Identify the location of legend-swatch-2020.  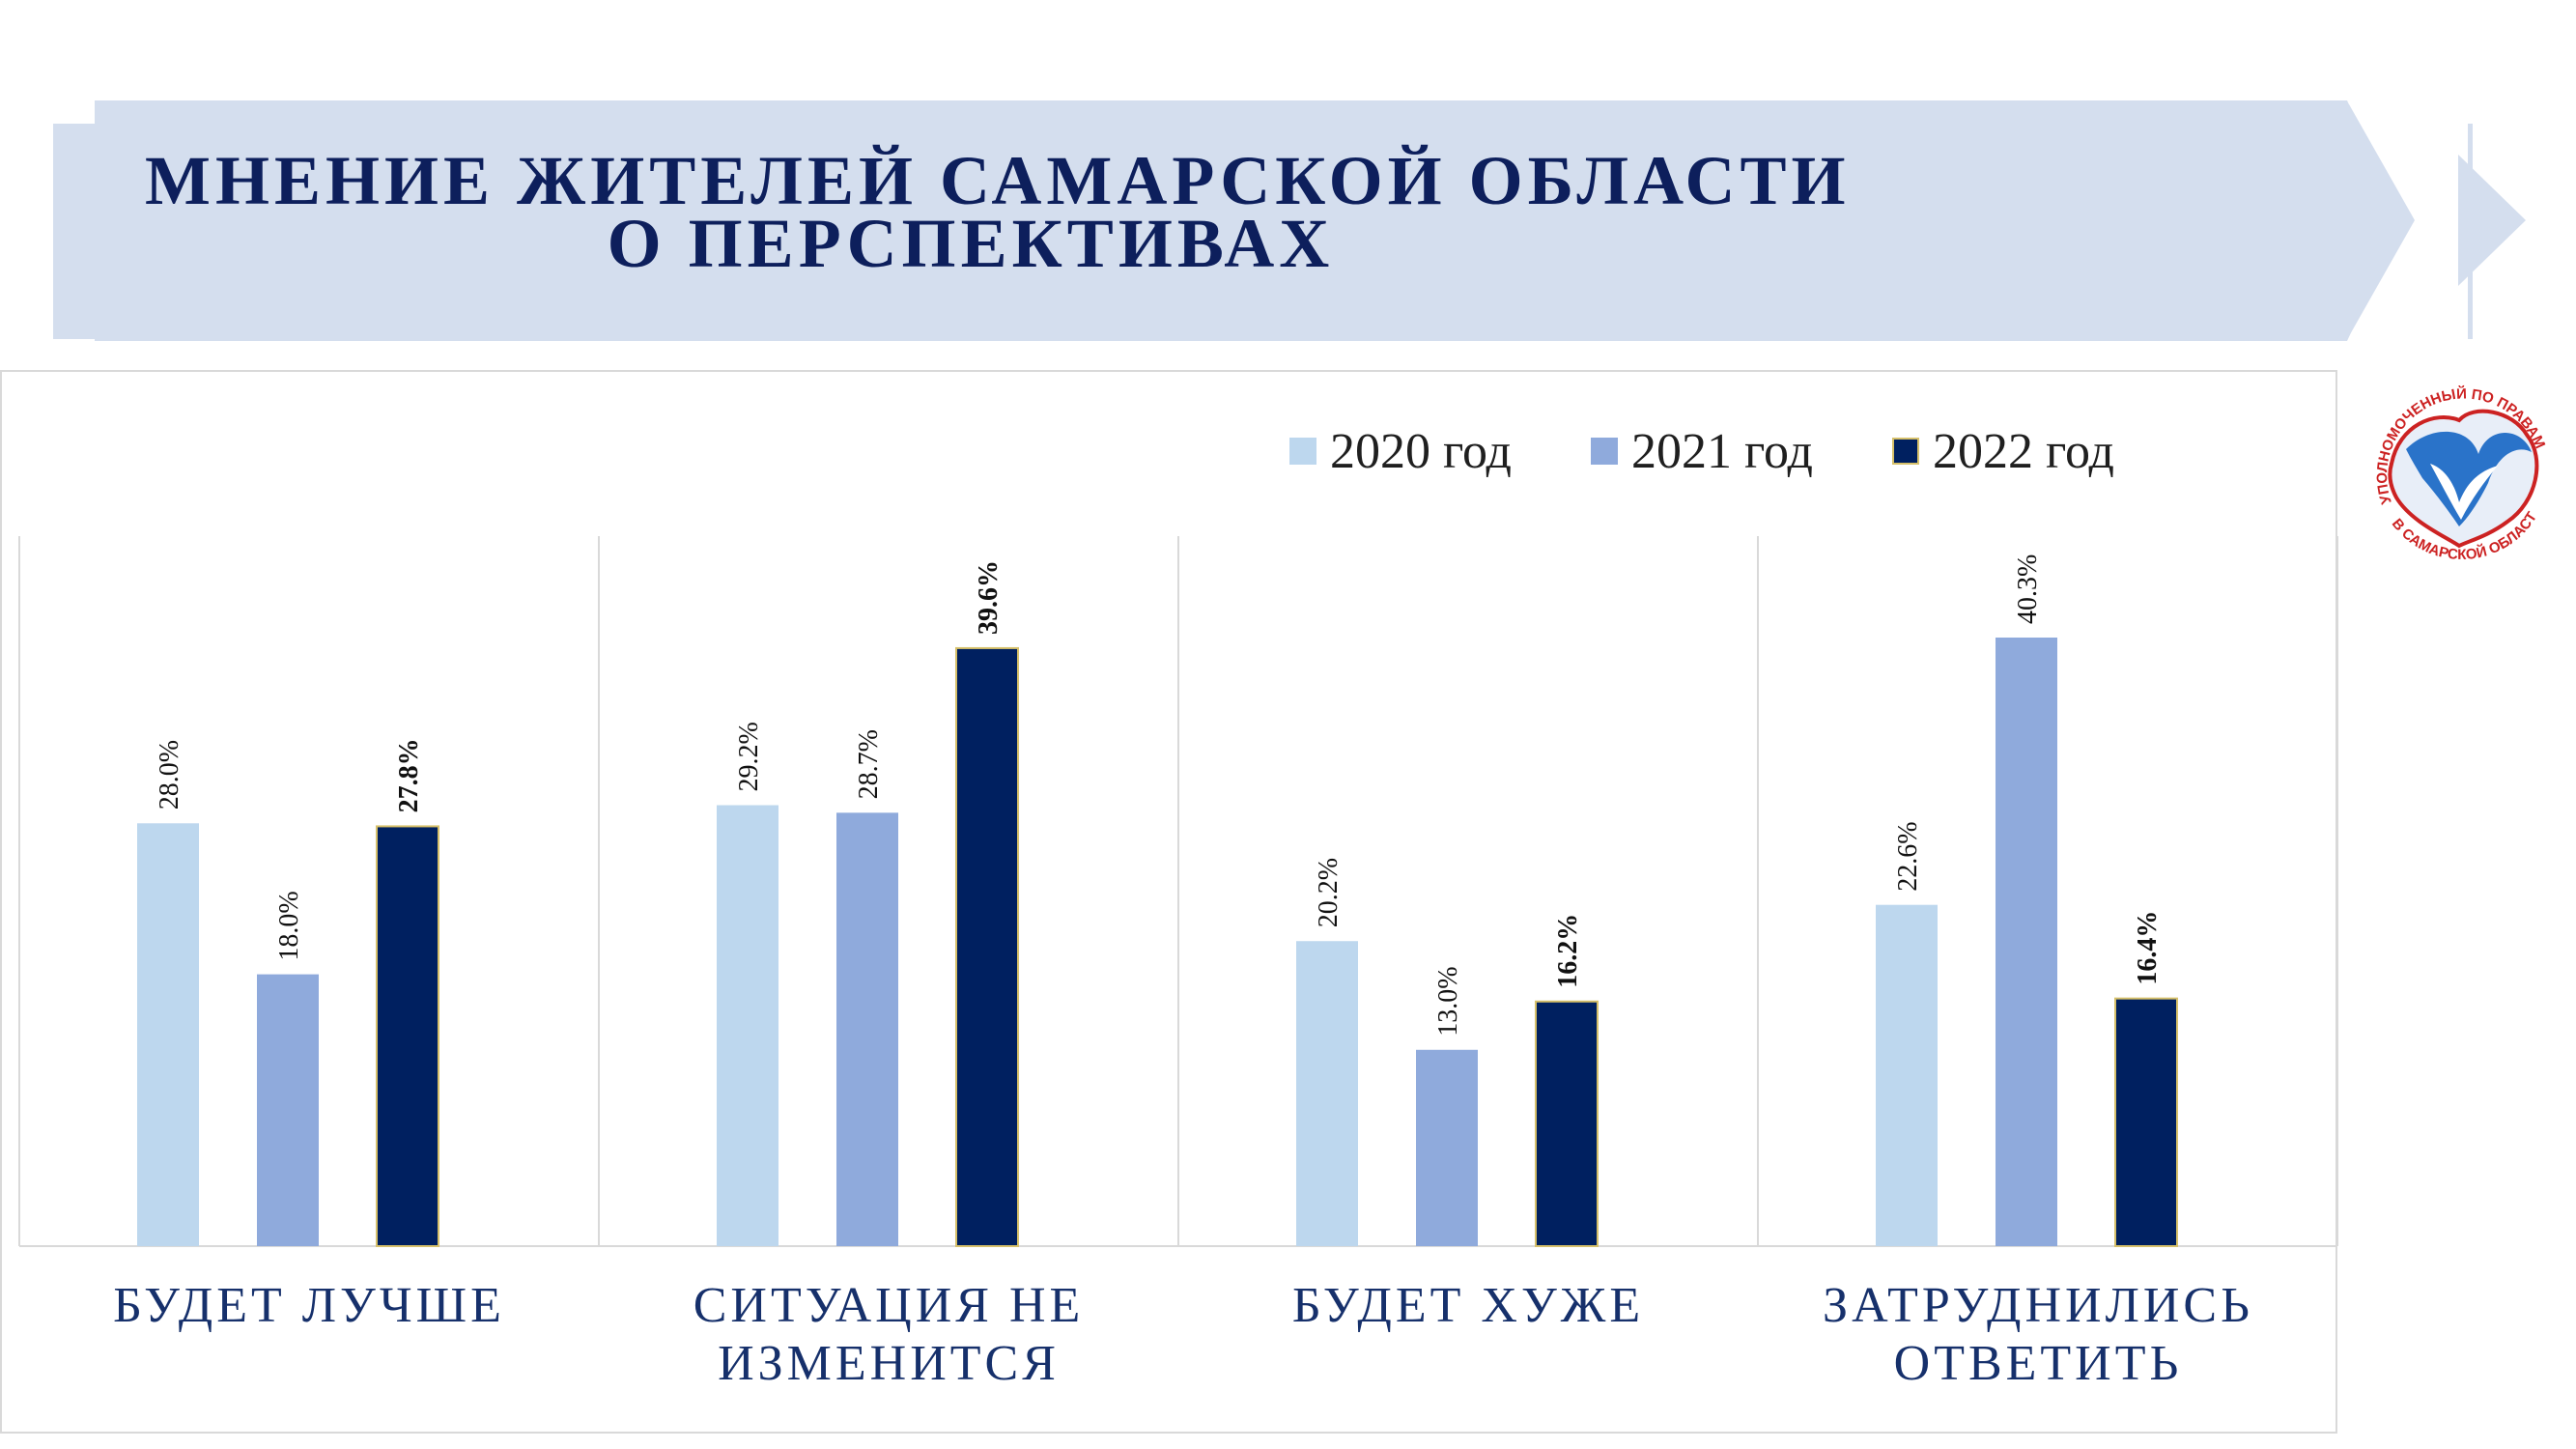
(1302, 451).